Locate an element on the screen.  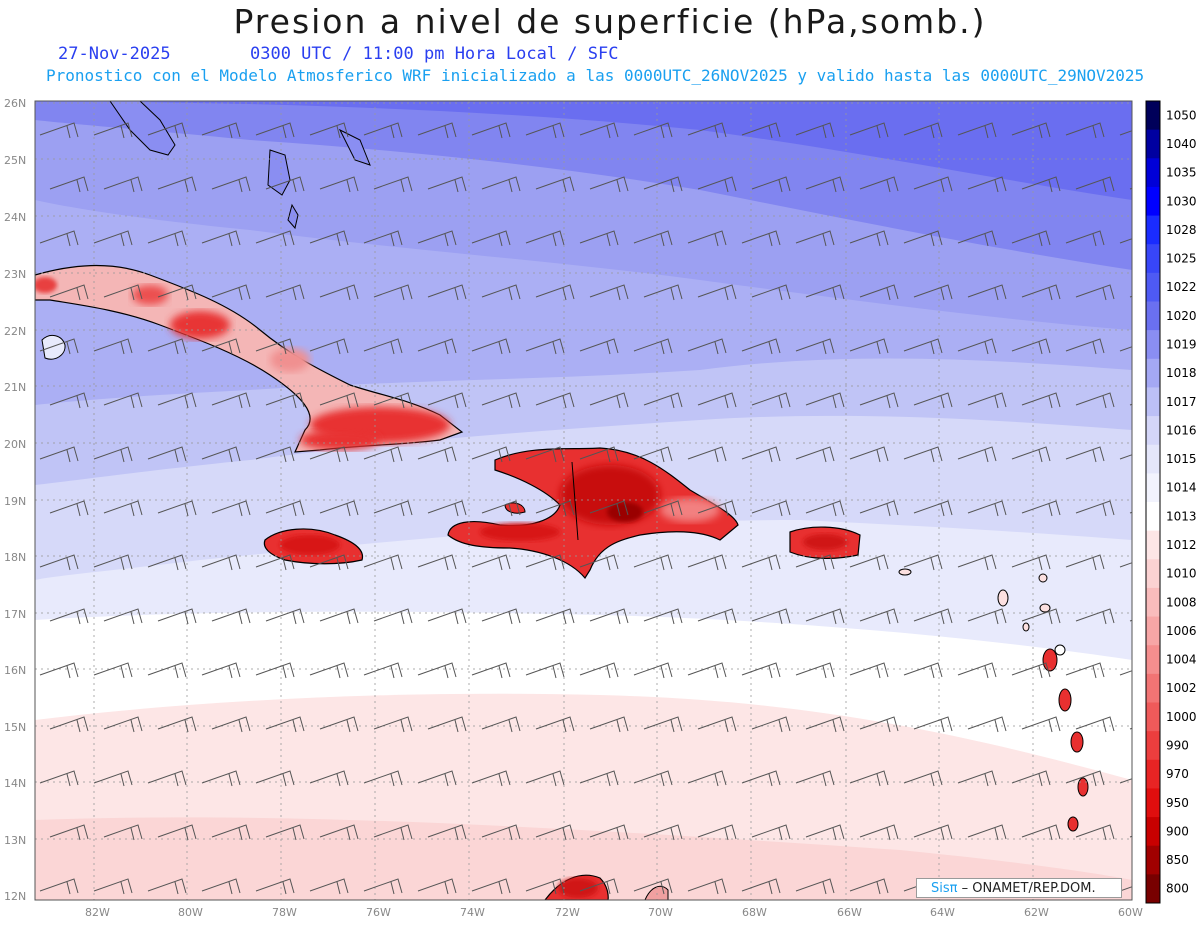
colorbar-label: 1008 is located at coordinates (1181, 602).